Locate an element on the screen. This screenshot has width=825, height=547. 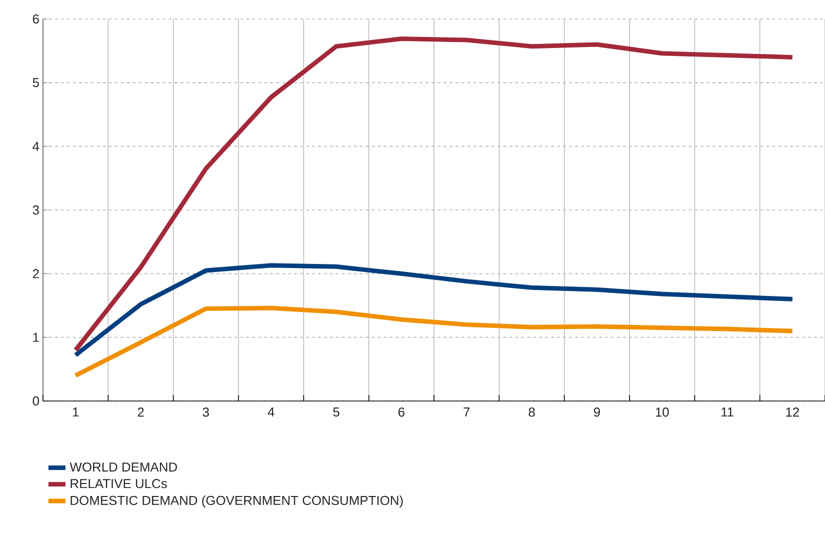
x-tick-label: 8 is located at coordinates (531, 412).